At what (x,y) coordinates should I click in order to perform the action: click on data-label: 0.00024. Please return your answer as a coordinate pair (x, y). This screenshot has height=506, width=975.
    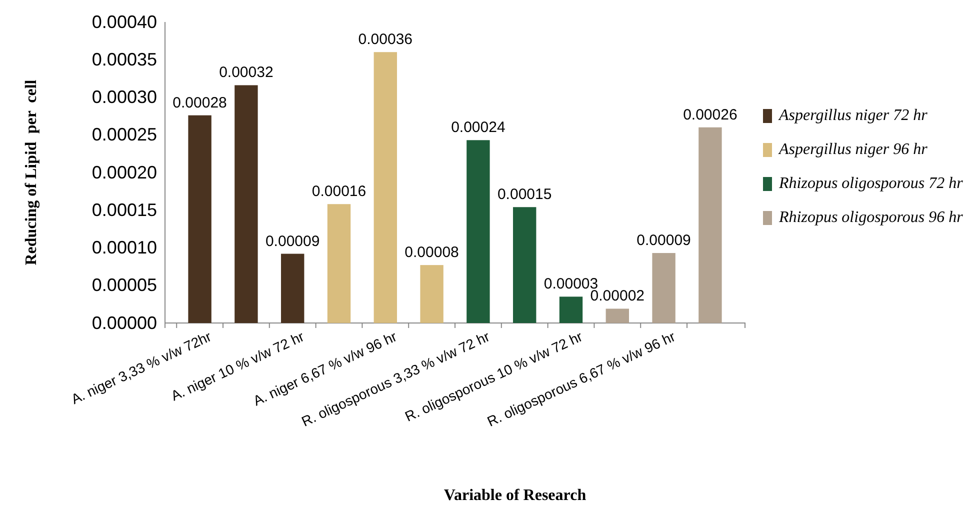
    Looking at the image, I should click on (478, 127).